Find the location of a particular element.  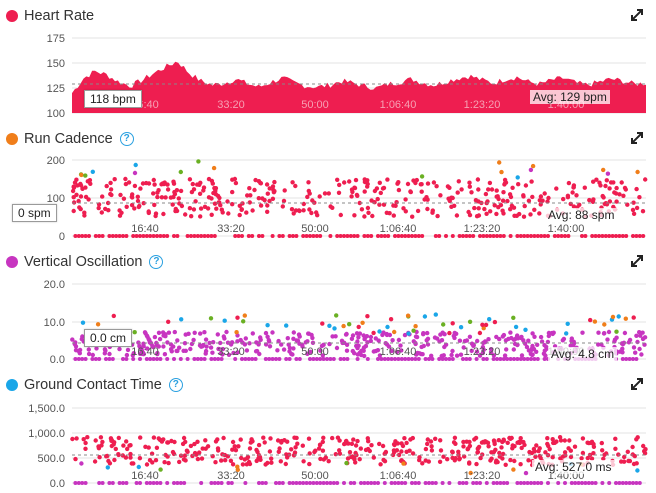

y-tick-label: 0.0 is located at coordinates (57, 360).